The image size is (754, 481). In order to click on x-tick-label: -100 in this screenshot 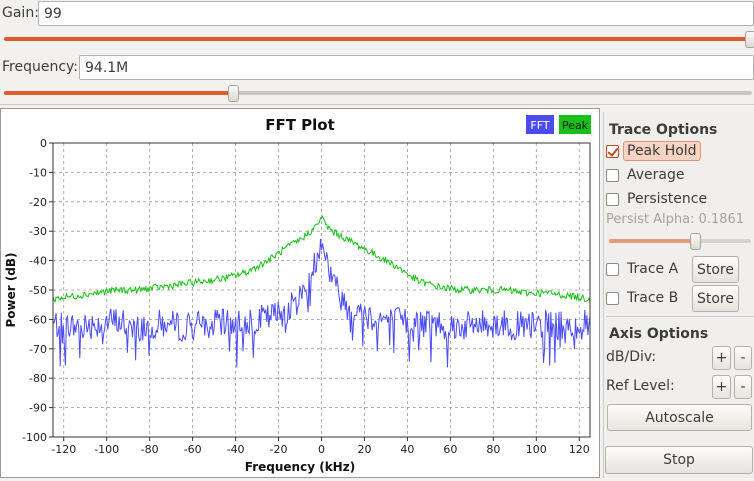, I will do `click(106, 449)`.